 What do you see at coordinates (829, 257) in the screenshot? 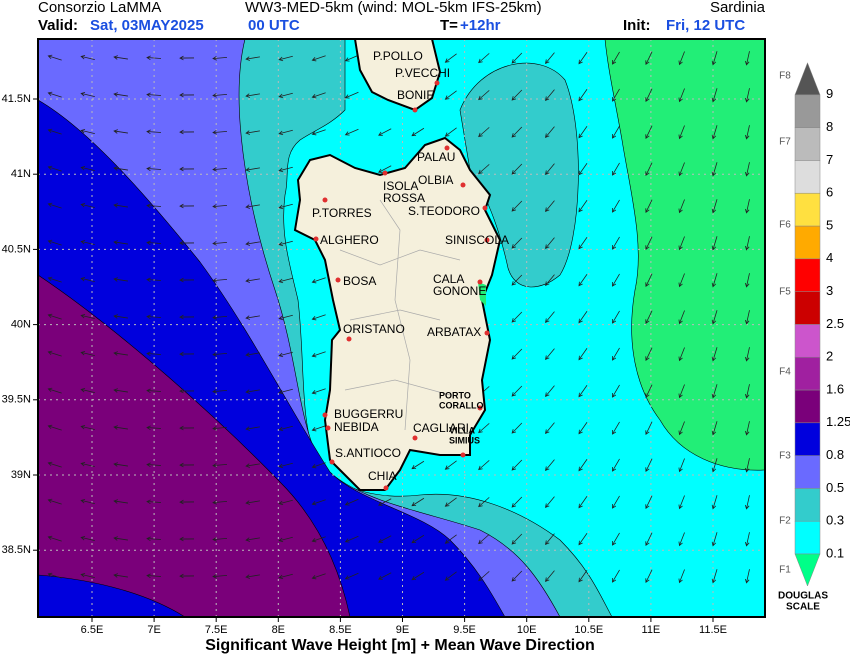
I see `legend-level: 4` at bounding box center [829, 257].